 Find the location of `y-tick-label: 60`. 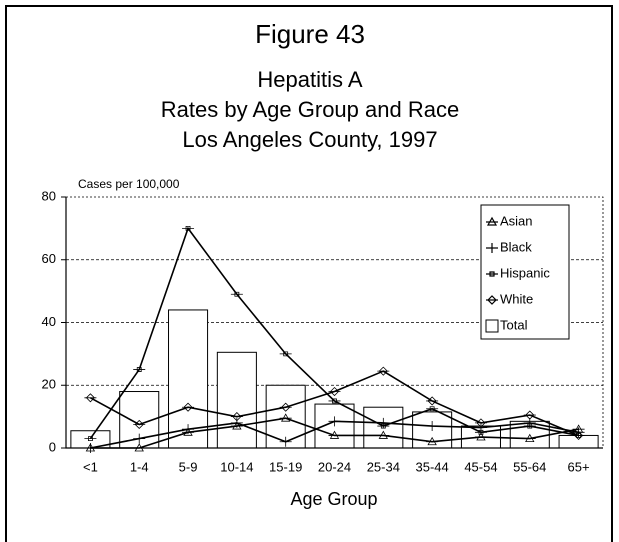

y-tick-label: 60 is located at coordinates (49, 258).